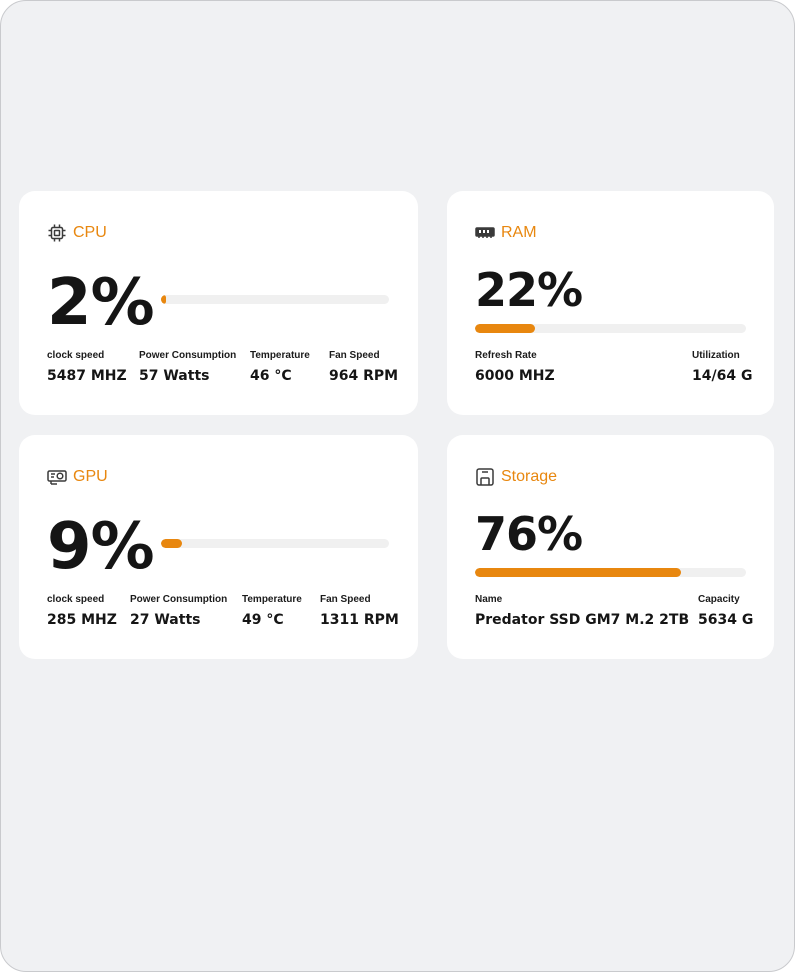 Image resolution: width=795 pixels, height=972 pixels. I want to click on ram-usage-bar-fill, so click(505, 328).